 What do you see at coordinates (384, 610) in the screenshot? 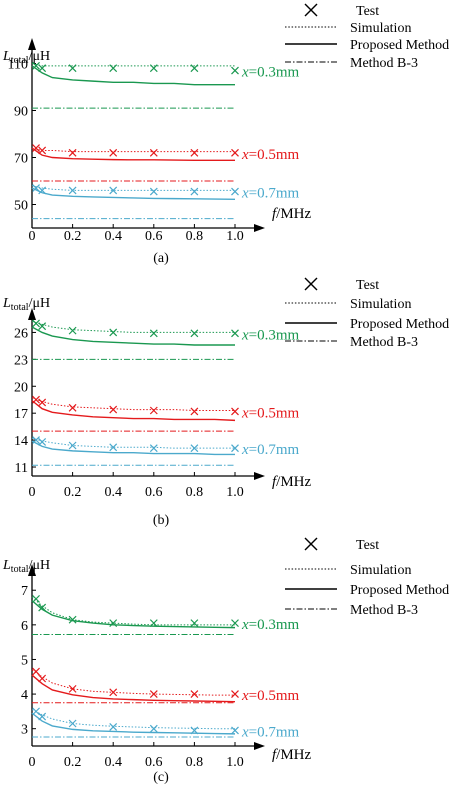
I see `legend-b3-label: Method B-3` at bounding box center [384, 610].